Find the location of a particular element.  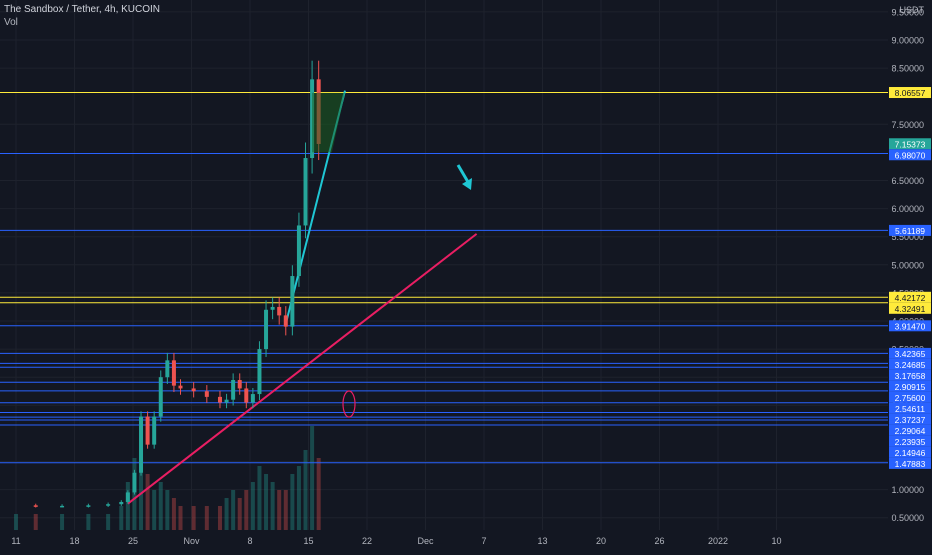

time-tick-label: 20 is located at coordinates (601, 541).